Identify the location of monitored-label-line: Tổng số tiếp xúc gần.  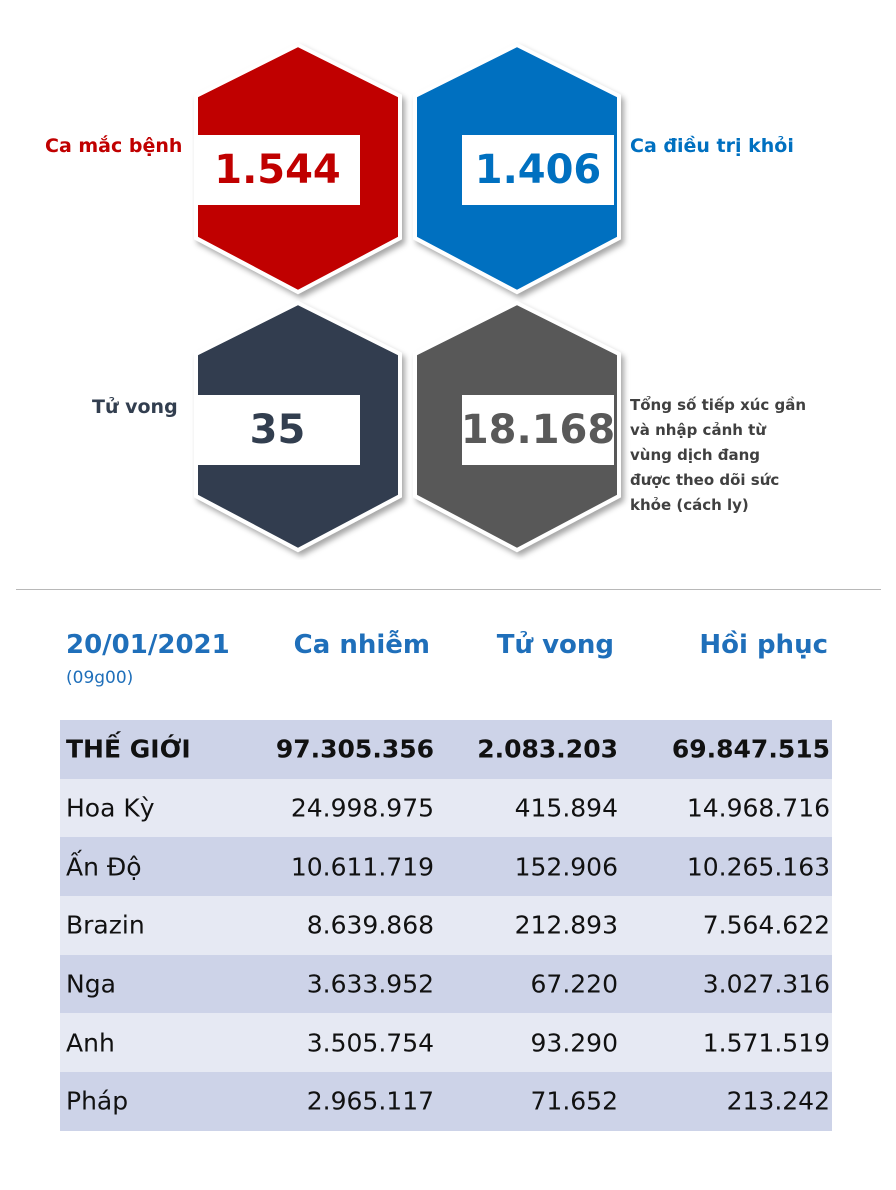
(718, 405).